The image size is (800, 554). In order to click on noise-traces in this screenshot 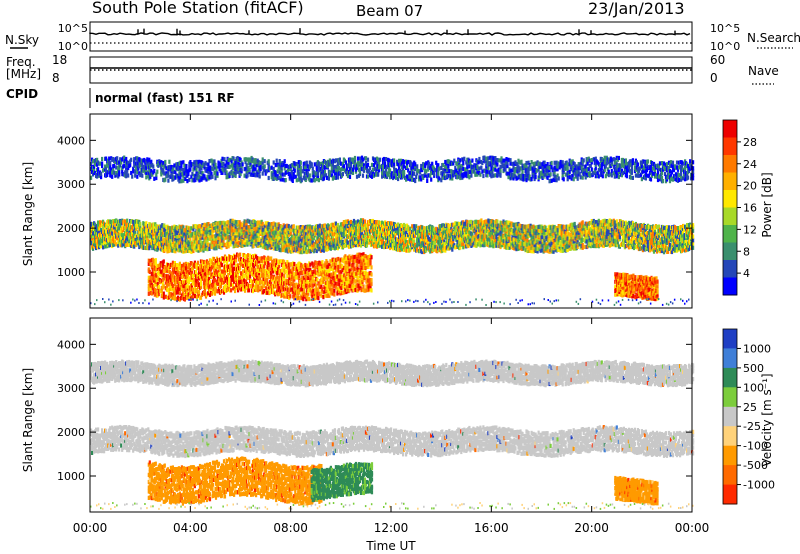, I will do `click(391, 35)`.